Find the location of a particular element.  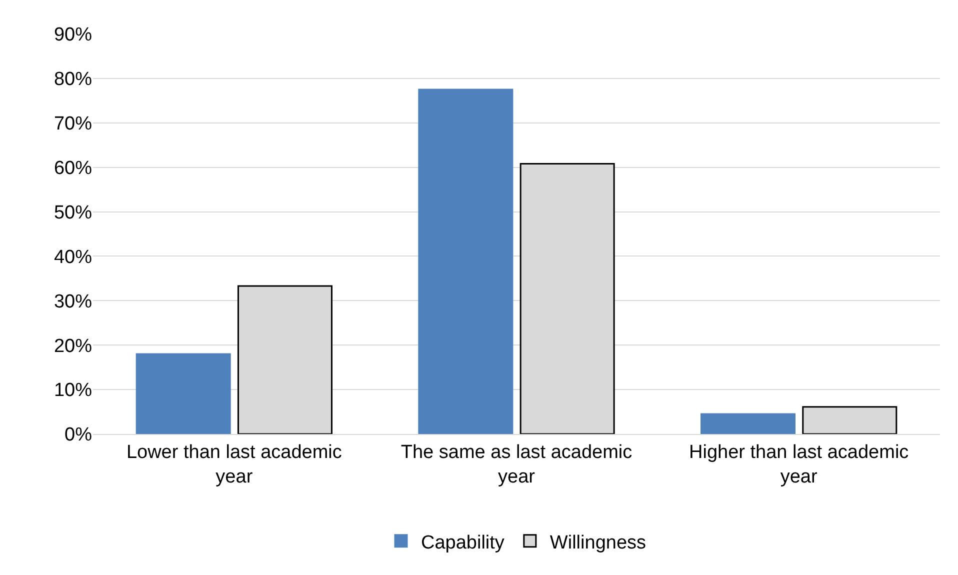

y-tick-label: 60% is located at coordinates (73, 168).